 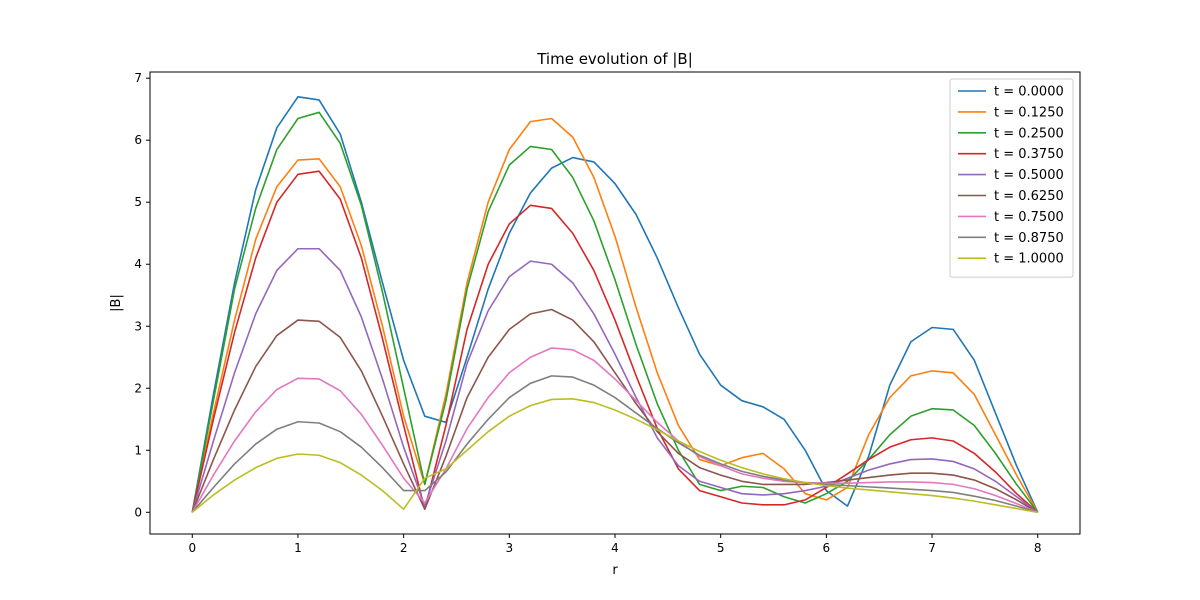 I want to click on legend-label: t = 0.7500, so click(x=1029, y=217).